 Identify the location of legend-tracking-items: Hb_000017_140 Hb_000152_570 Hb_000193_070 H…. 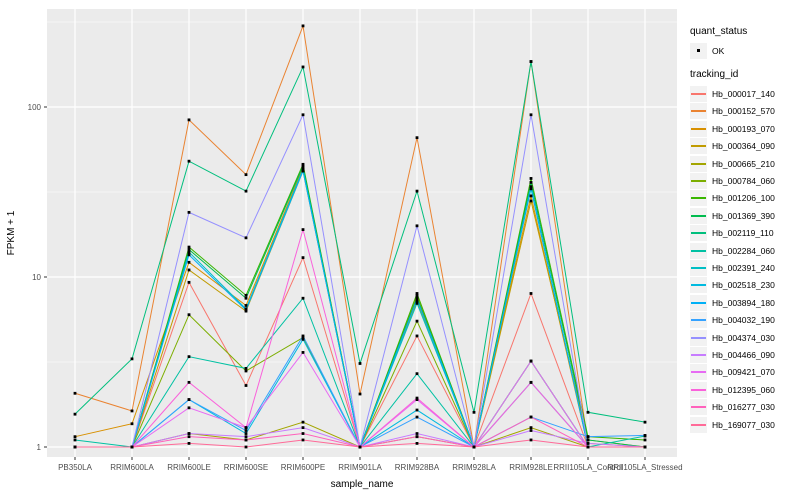
(744, 259).